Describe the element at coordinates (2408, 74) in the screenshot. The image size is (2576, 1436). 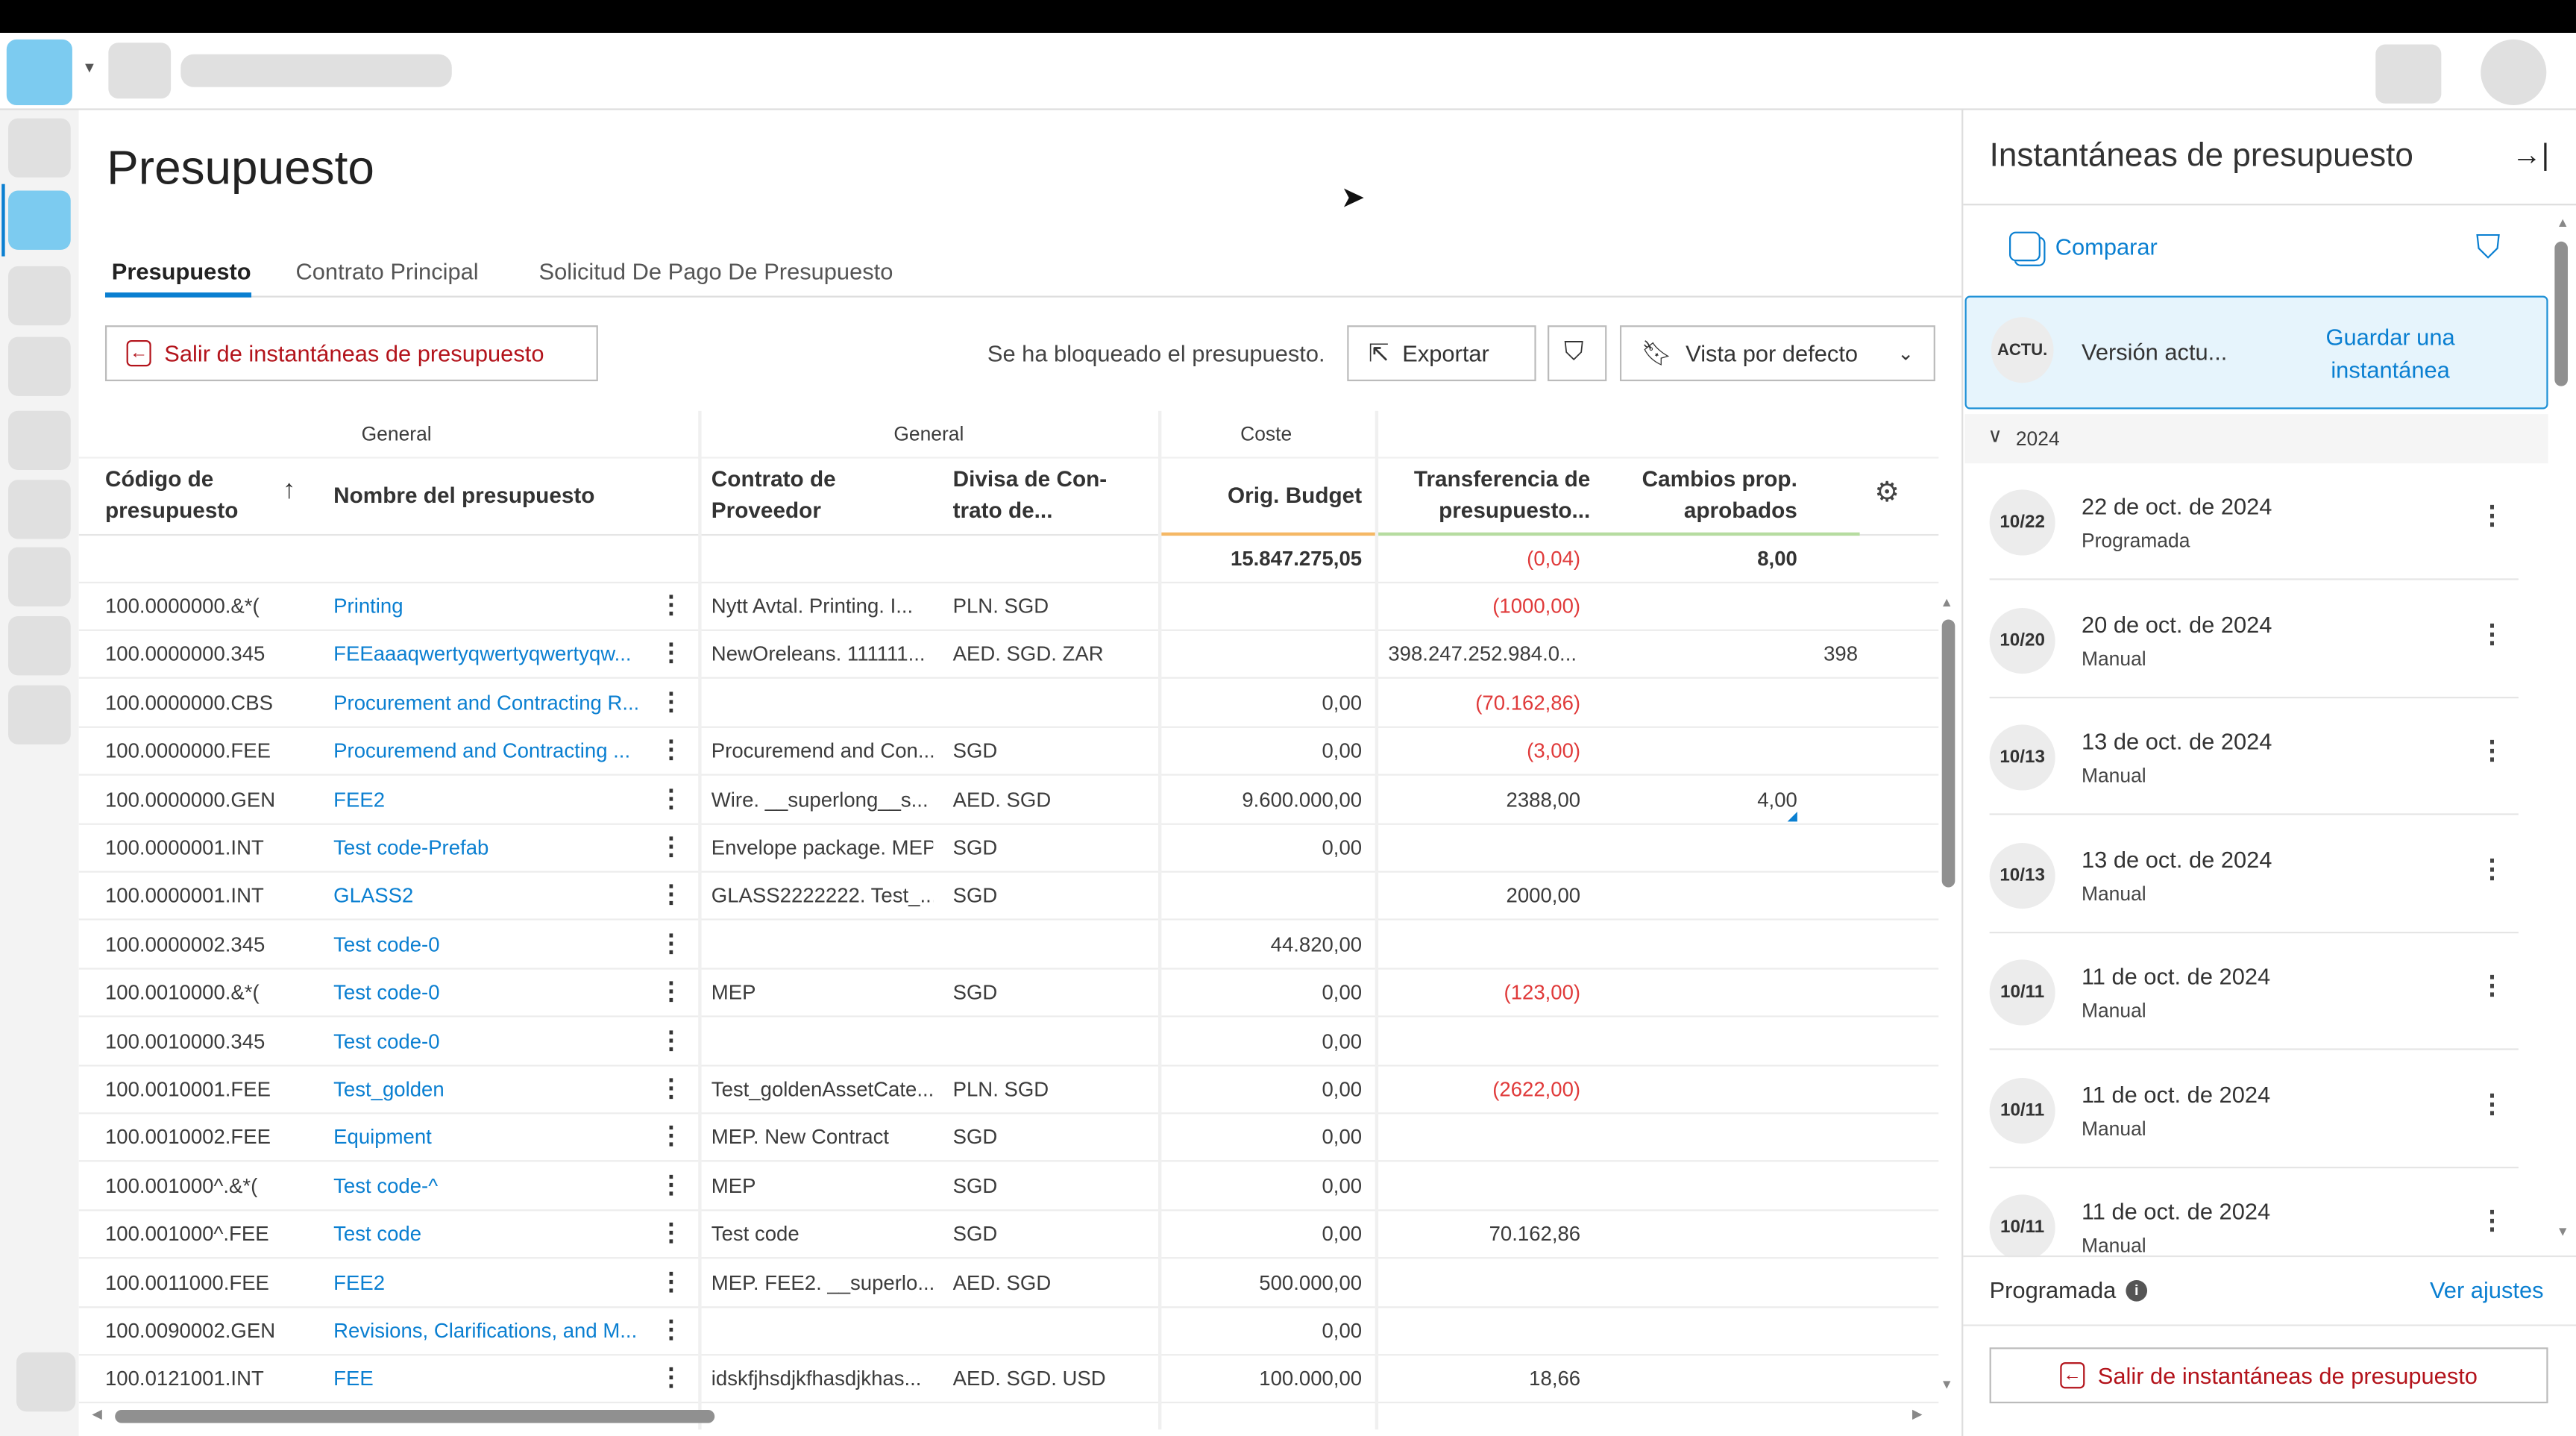
I see `header-action-placeholder` at that location.